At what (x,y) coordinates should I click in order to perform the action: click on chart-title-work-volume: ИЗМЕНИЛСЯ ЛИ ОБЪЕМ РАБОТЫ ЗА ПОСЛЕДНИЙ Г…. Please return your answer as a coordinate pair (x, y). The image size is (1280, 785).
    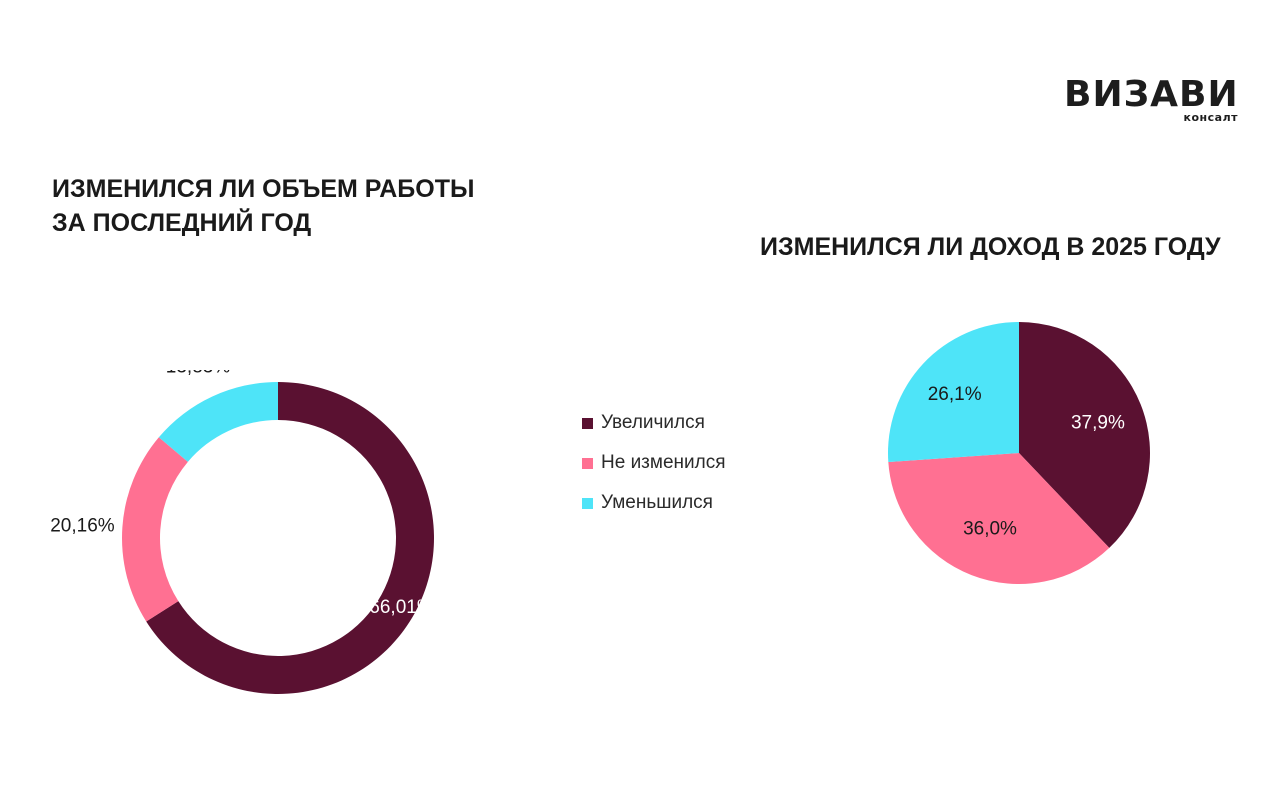
    Looking at the image, I should click on (263, 206).